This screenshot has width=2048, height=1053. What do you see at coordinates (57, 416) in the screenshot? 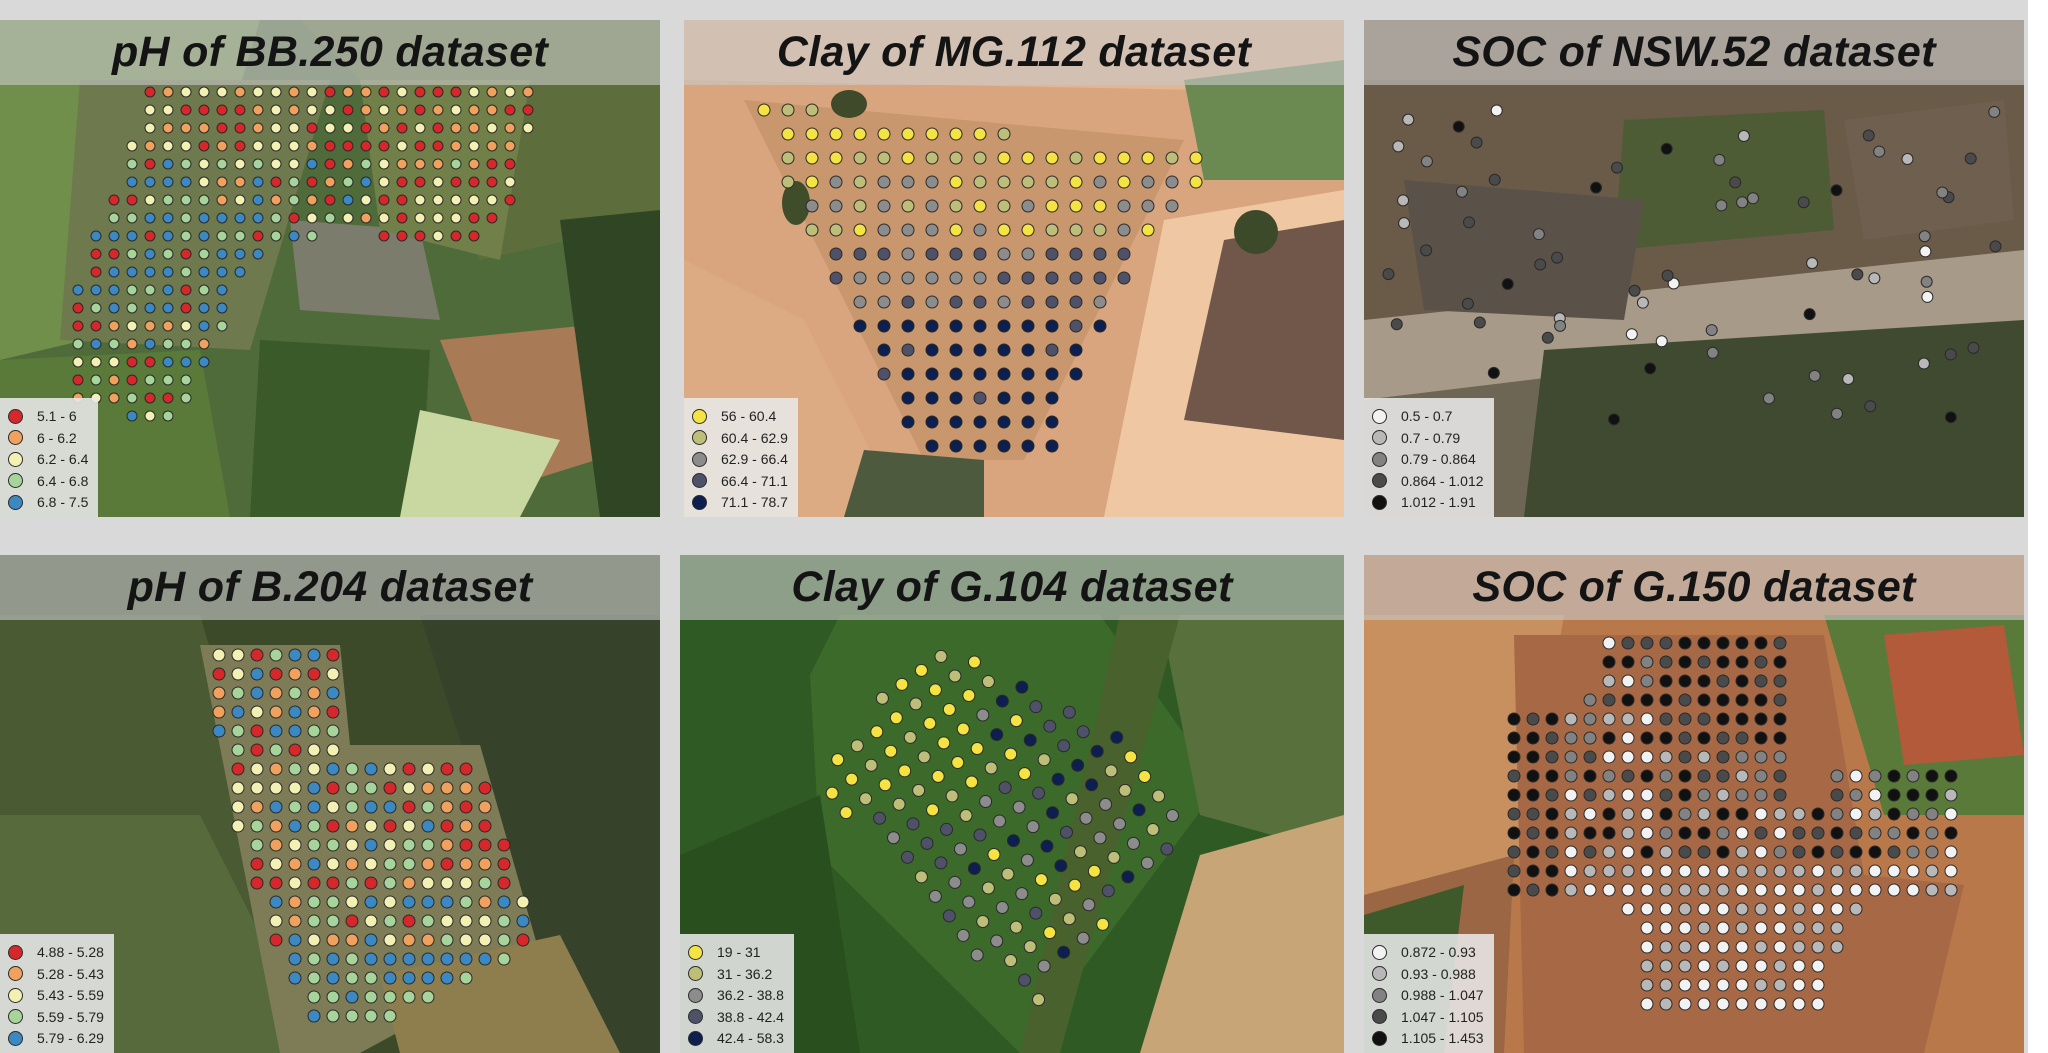
I see `legend-label: 5.1 - 6` at bounding box center [57, 416].